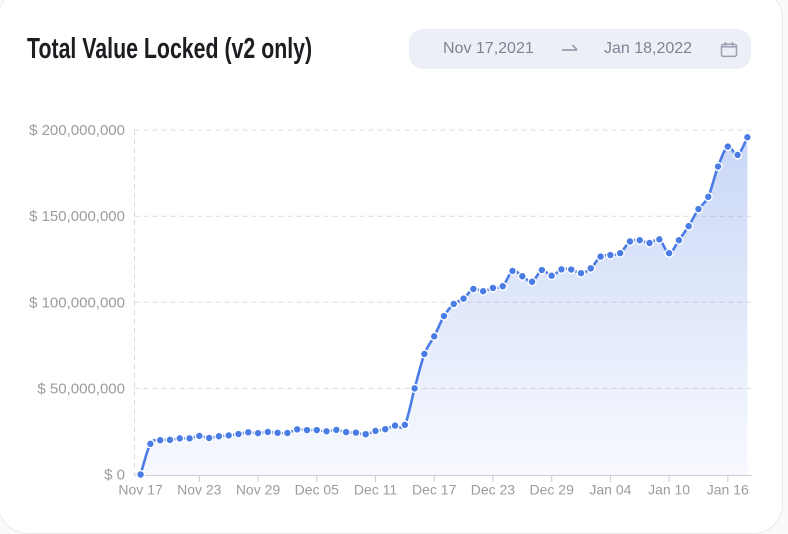 The image size is (788, 534). I want to click on svg-text: Jan 10, so click(669, 490).